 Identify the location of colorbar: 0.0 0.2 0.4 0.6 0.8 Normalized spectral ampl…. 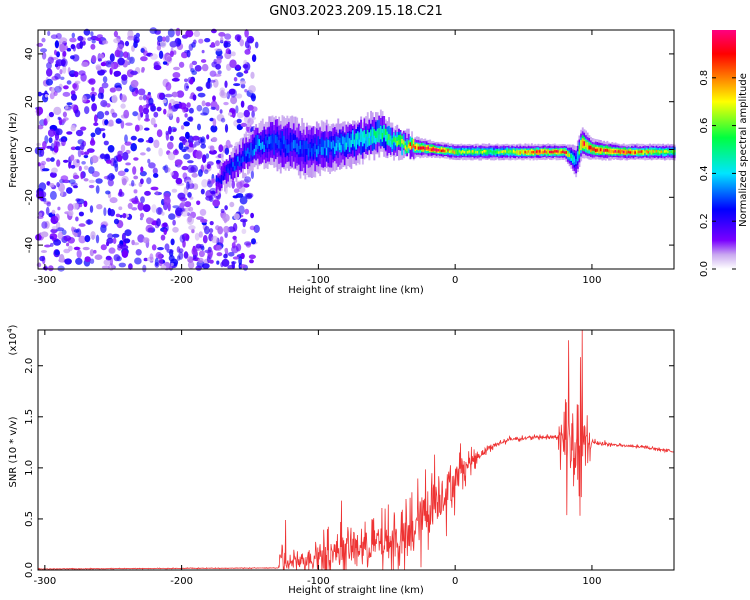
(724, 153).